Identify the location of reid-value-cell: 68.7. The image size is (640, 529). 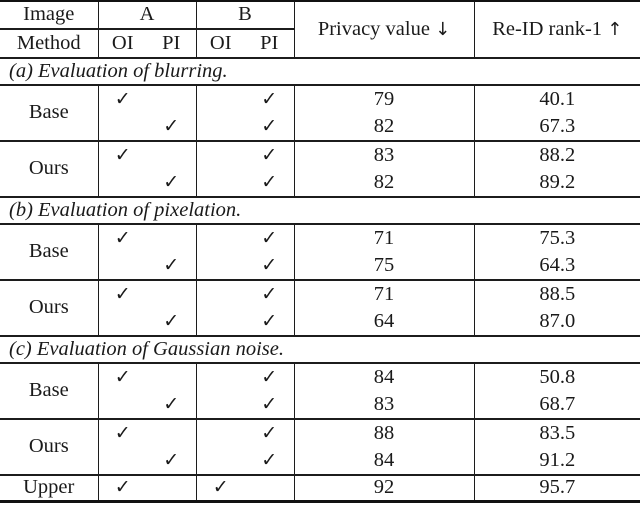
(556, 405).